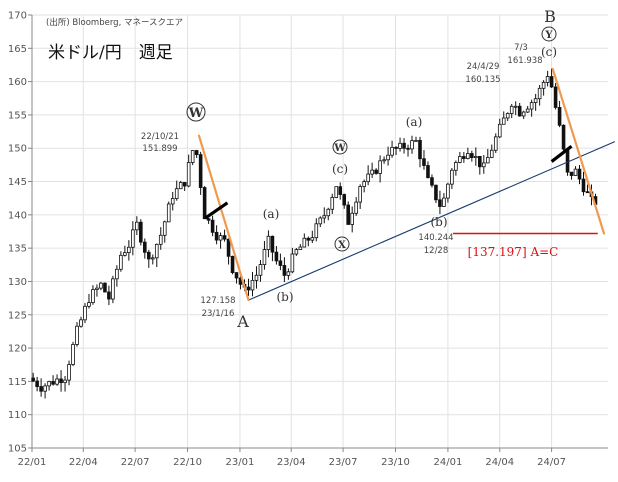 The height and width of the screenshot is (482, 618). What do you see at coordinates (561, 153) in the screenshot?
I see `breakout-mark` at bounding box center [561, 153].